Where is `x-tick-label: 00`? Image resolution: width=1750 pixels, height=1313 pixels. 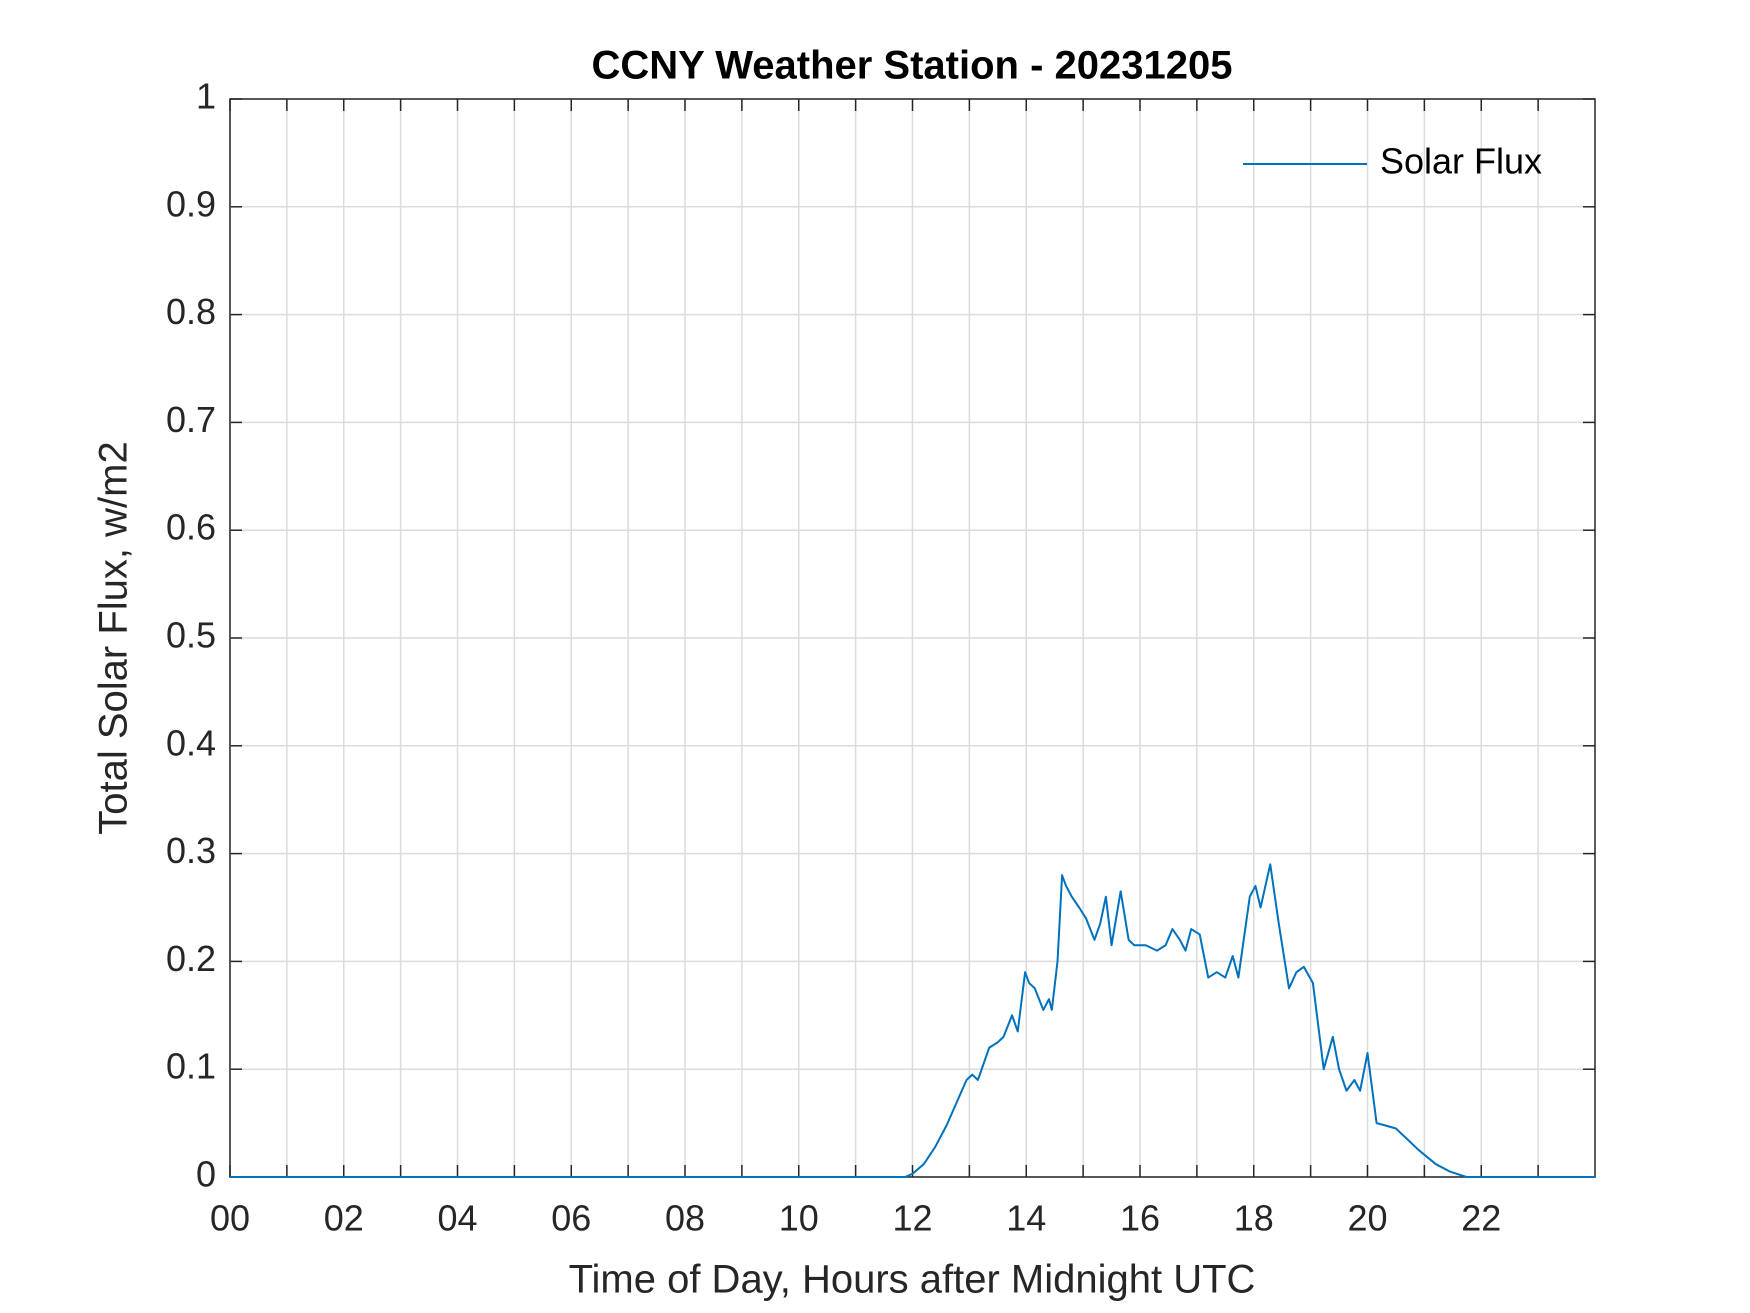 x-tick-label: 00 is located at coordinates (230, 1218).